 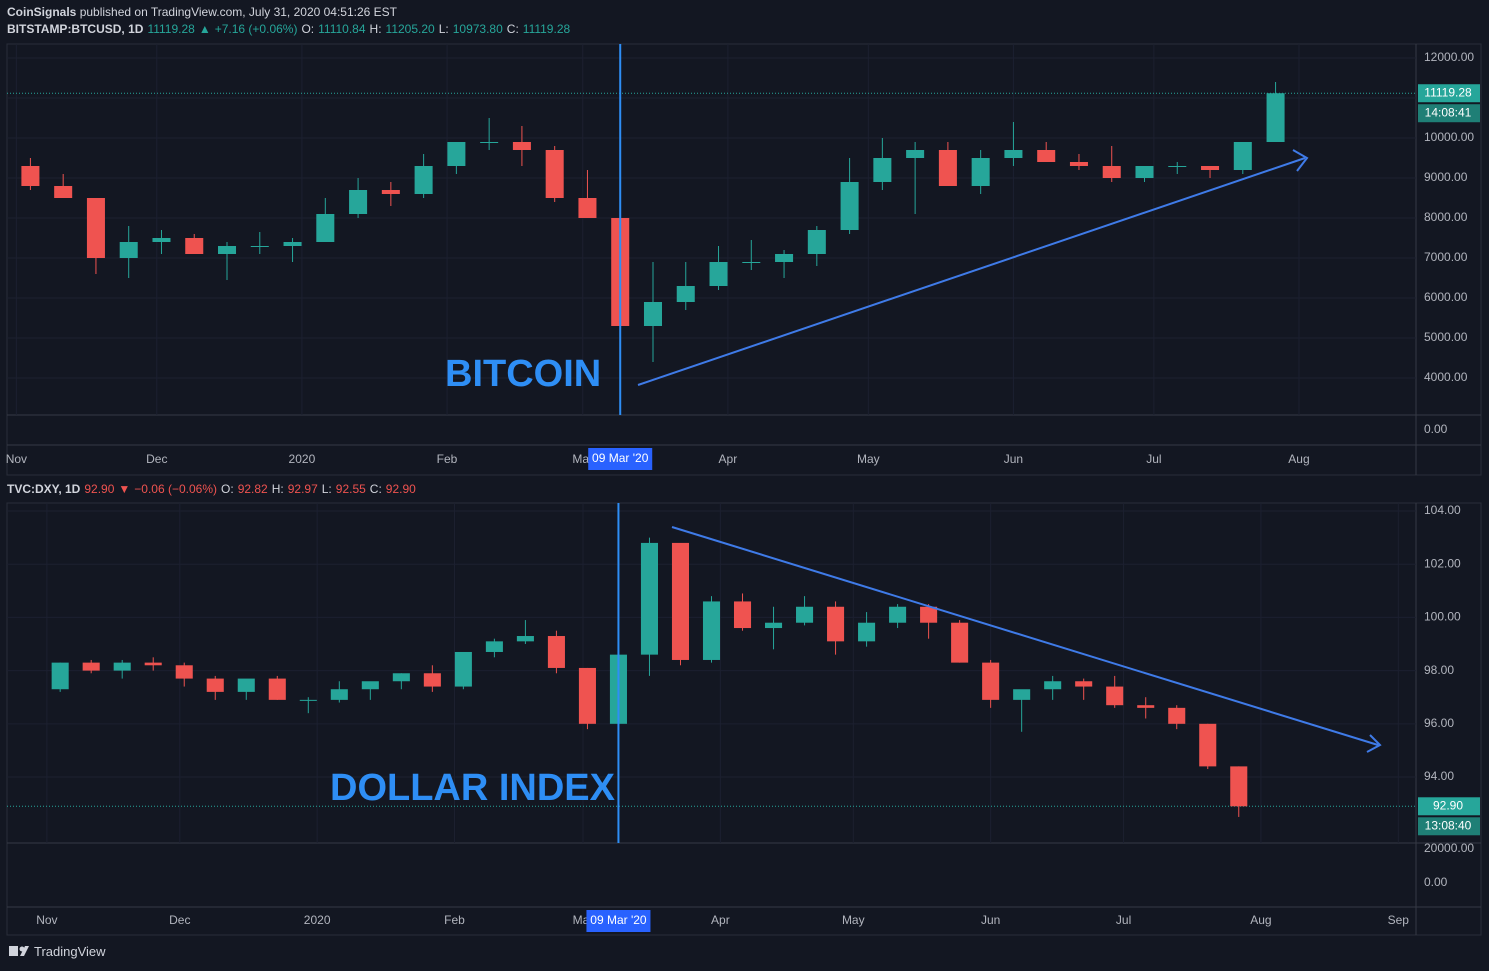 What do you see at coordinates (1442, 510) in the screenshot?
I see `y-tick-label: 104.00` at bounding box center [1442, 510].